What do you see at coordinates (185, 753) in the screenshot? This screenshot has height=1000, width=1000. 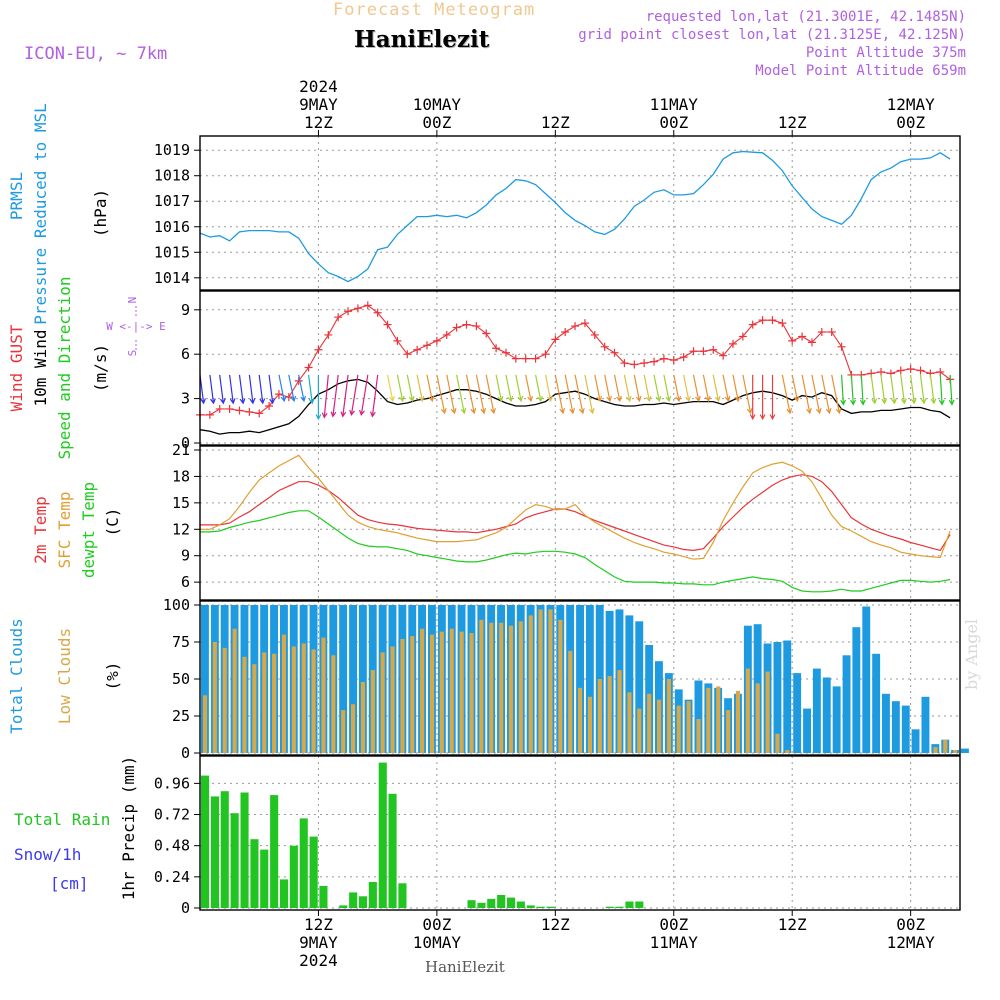 I see `ytick-label-clouds: 0` at bounding box center [185, 753].